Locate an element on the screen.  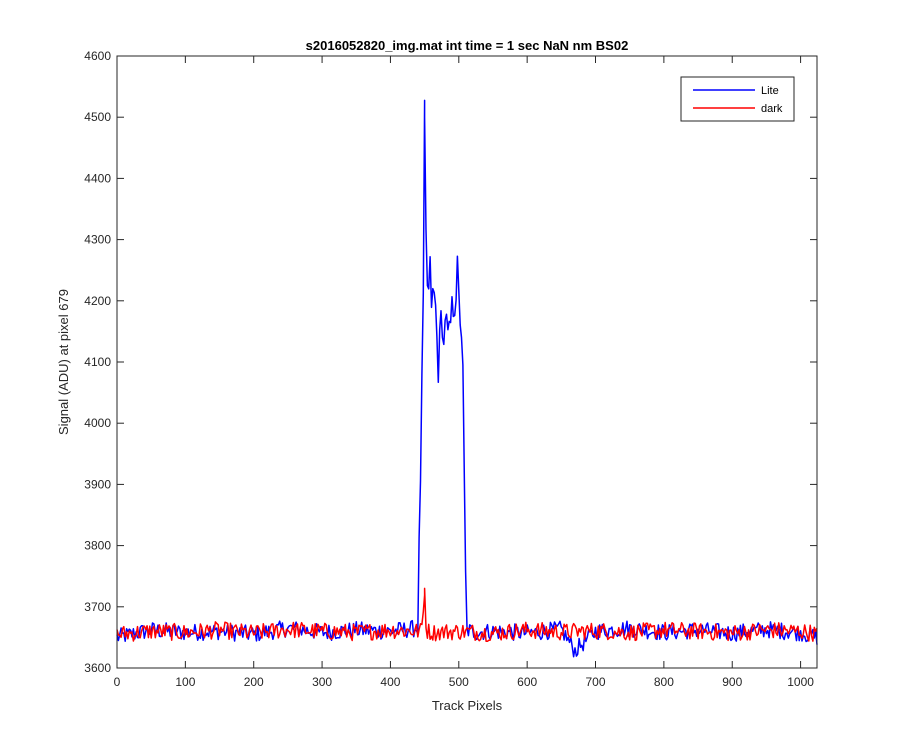
x-tick-label: 100 is located at coordinates (185, 682).